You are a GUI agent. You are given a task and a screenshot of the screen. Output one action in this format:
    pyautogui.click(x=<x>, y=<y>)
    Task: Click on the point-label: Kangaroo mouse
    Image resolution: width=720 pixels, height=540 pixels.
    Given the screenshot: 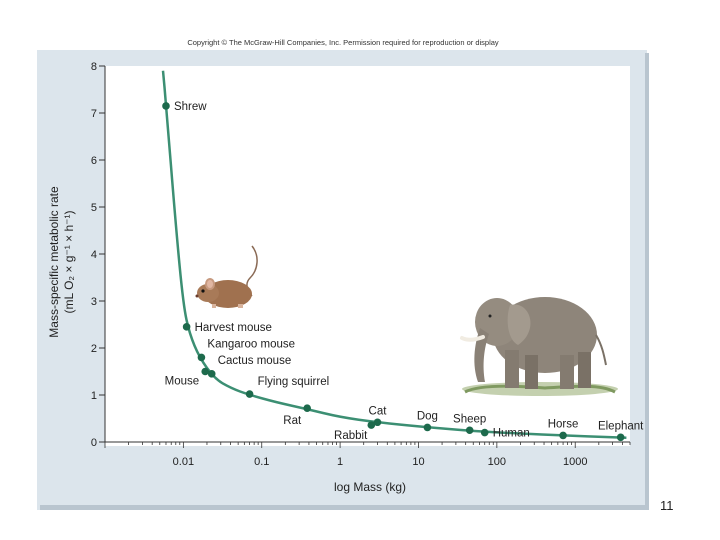 What is the action you would take?
    pyautogui.click(x=251, y=344)
    